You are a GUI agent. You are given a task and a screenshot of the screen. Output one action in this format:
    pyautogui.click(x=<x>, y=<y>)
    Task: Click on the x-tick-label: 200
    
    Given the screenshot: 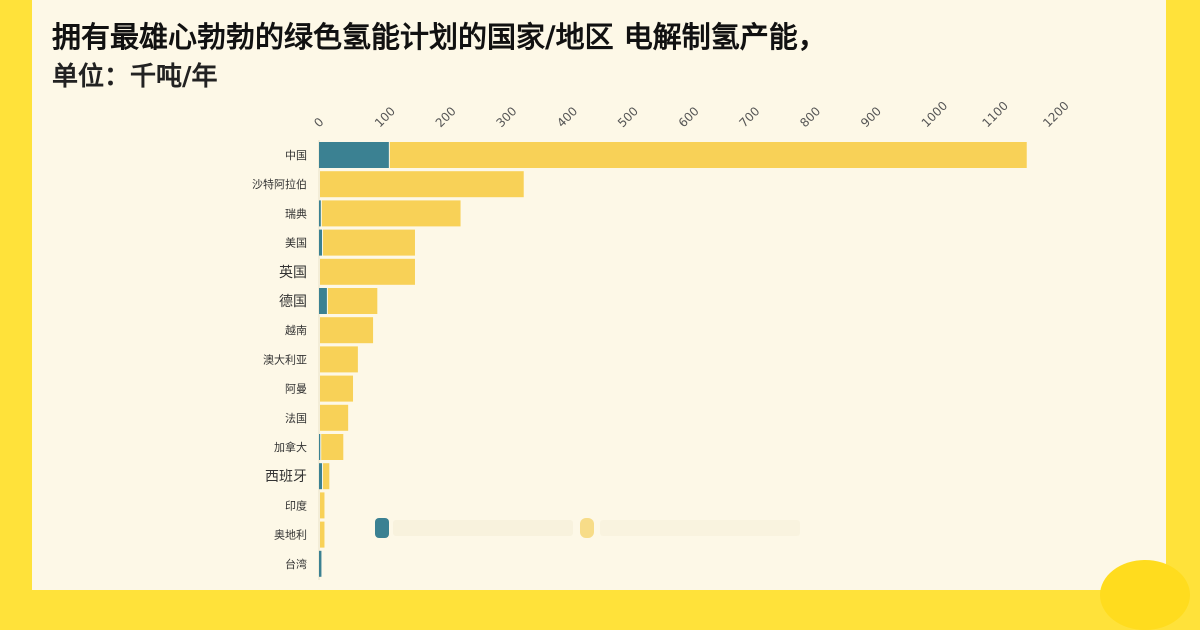 What is the action you would take?
    pyautogui.click(x=446, y=117)
    